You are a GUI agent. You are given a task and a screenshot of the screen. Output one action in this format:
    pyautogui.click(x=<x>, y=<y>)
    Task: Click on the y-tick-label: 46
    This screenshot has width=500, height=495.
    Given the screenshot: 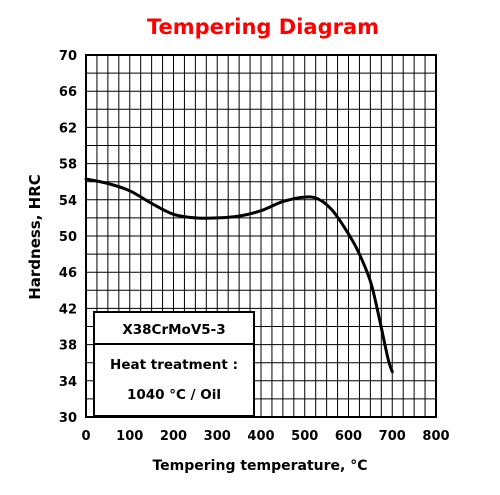 What is the action you would take?
    pyautogui.click(x=68, y=273)
    